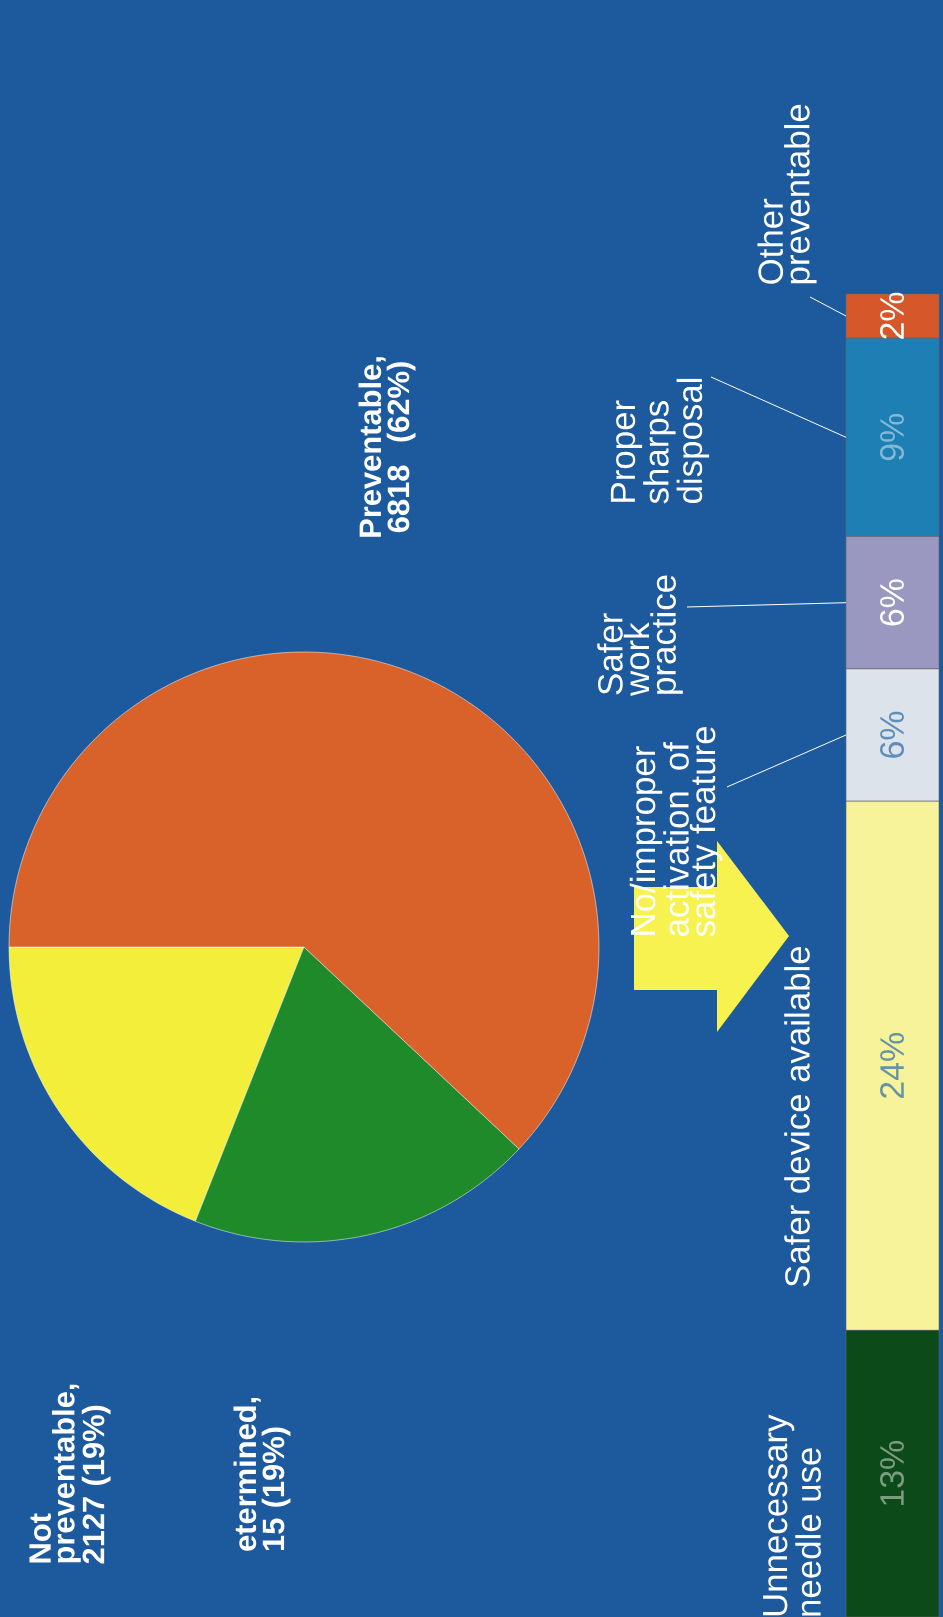  What do you see at coordinates (792, 1515) in the screenshot?
I see `text: Unnecessary needle use` at bounding box center [792, 1515].